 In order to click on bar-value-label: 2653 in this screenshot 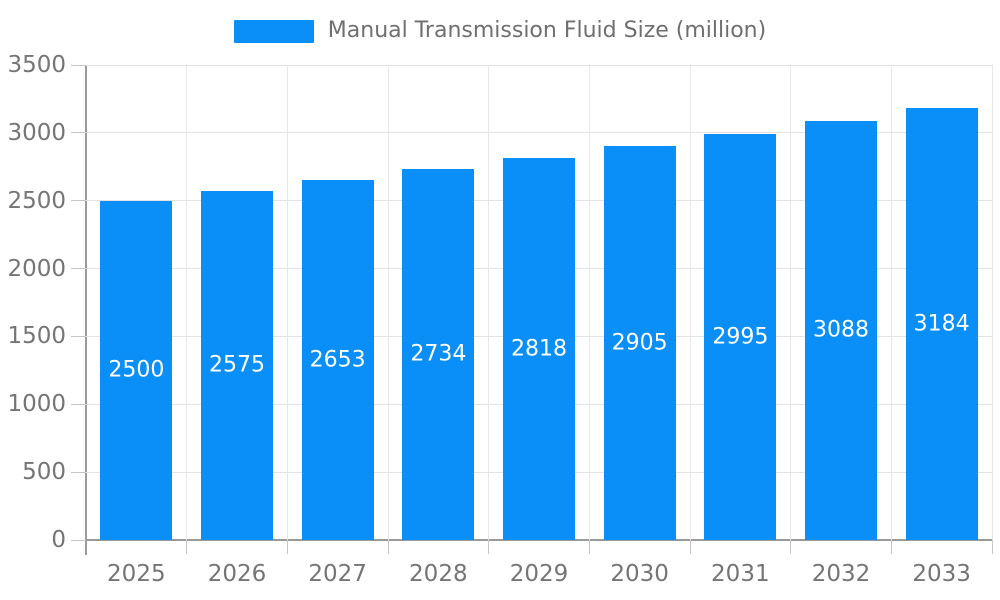, I will do `click(337, 360)`.